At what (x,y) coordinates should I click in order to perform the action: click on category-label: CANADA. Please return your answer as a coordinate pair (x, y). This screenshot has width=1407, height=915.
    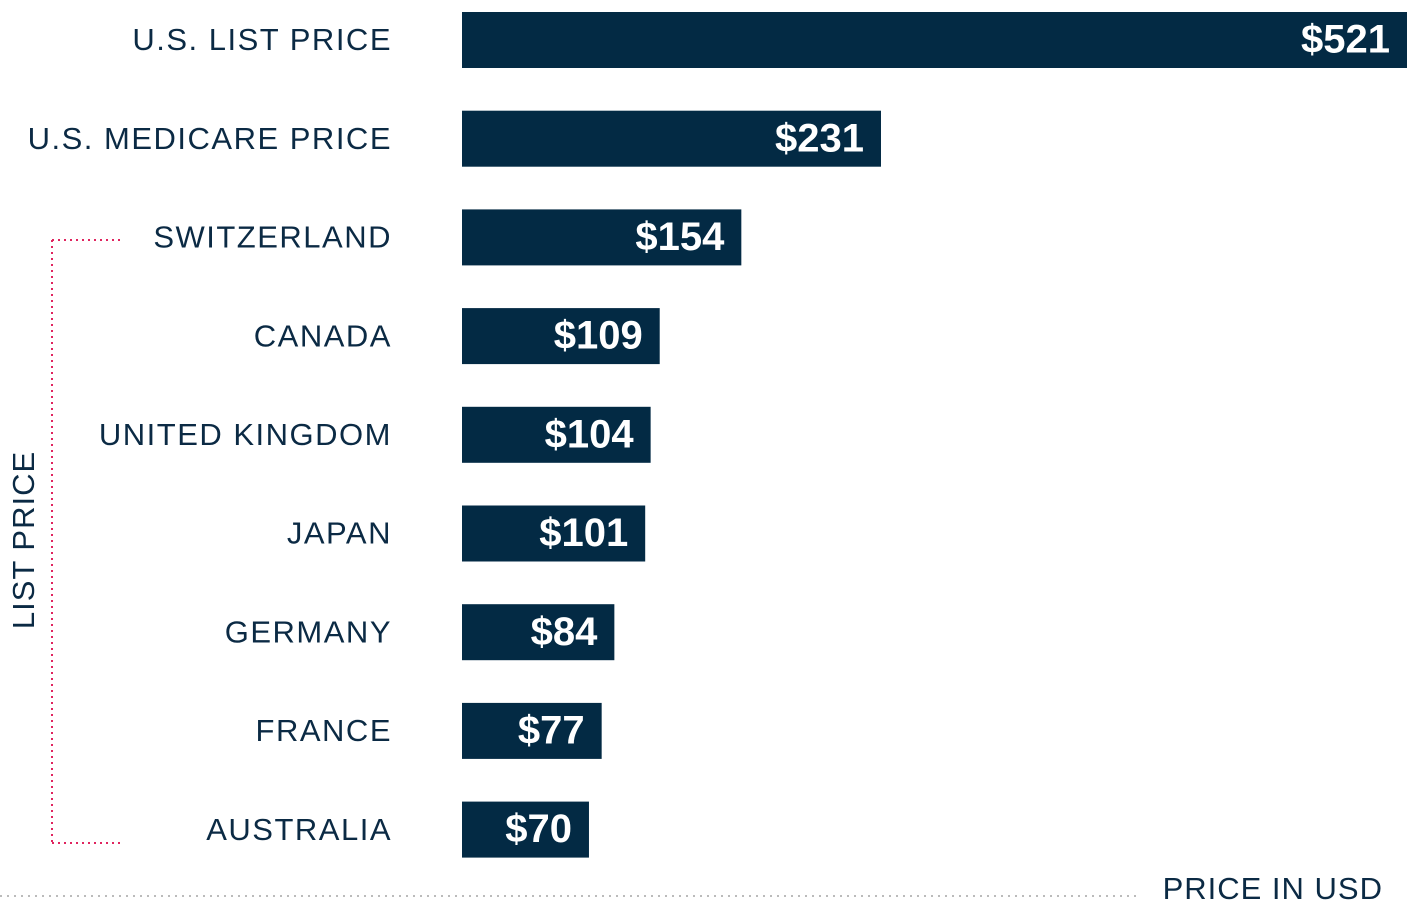
    Looking at the image, I should click on (323, 335).